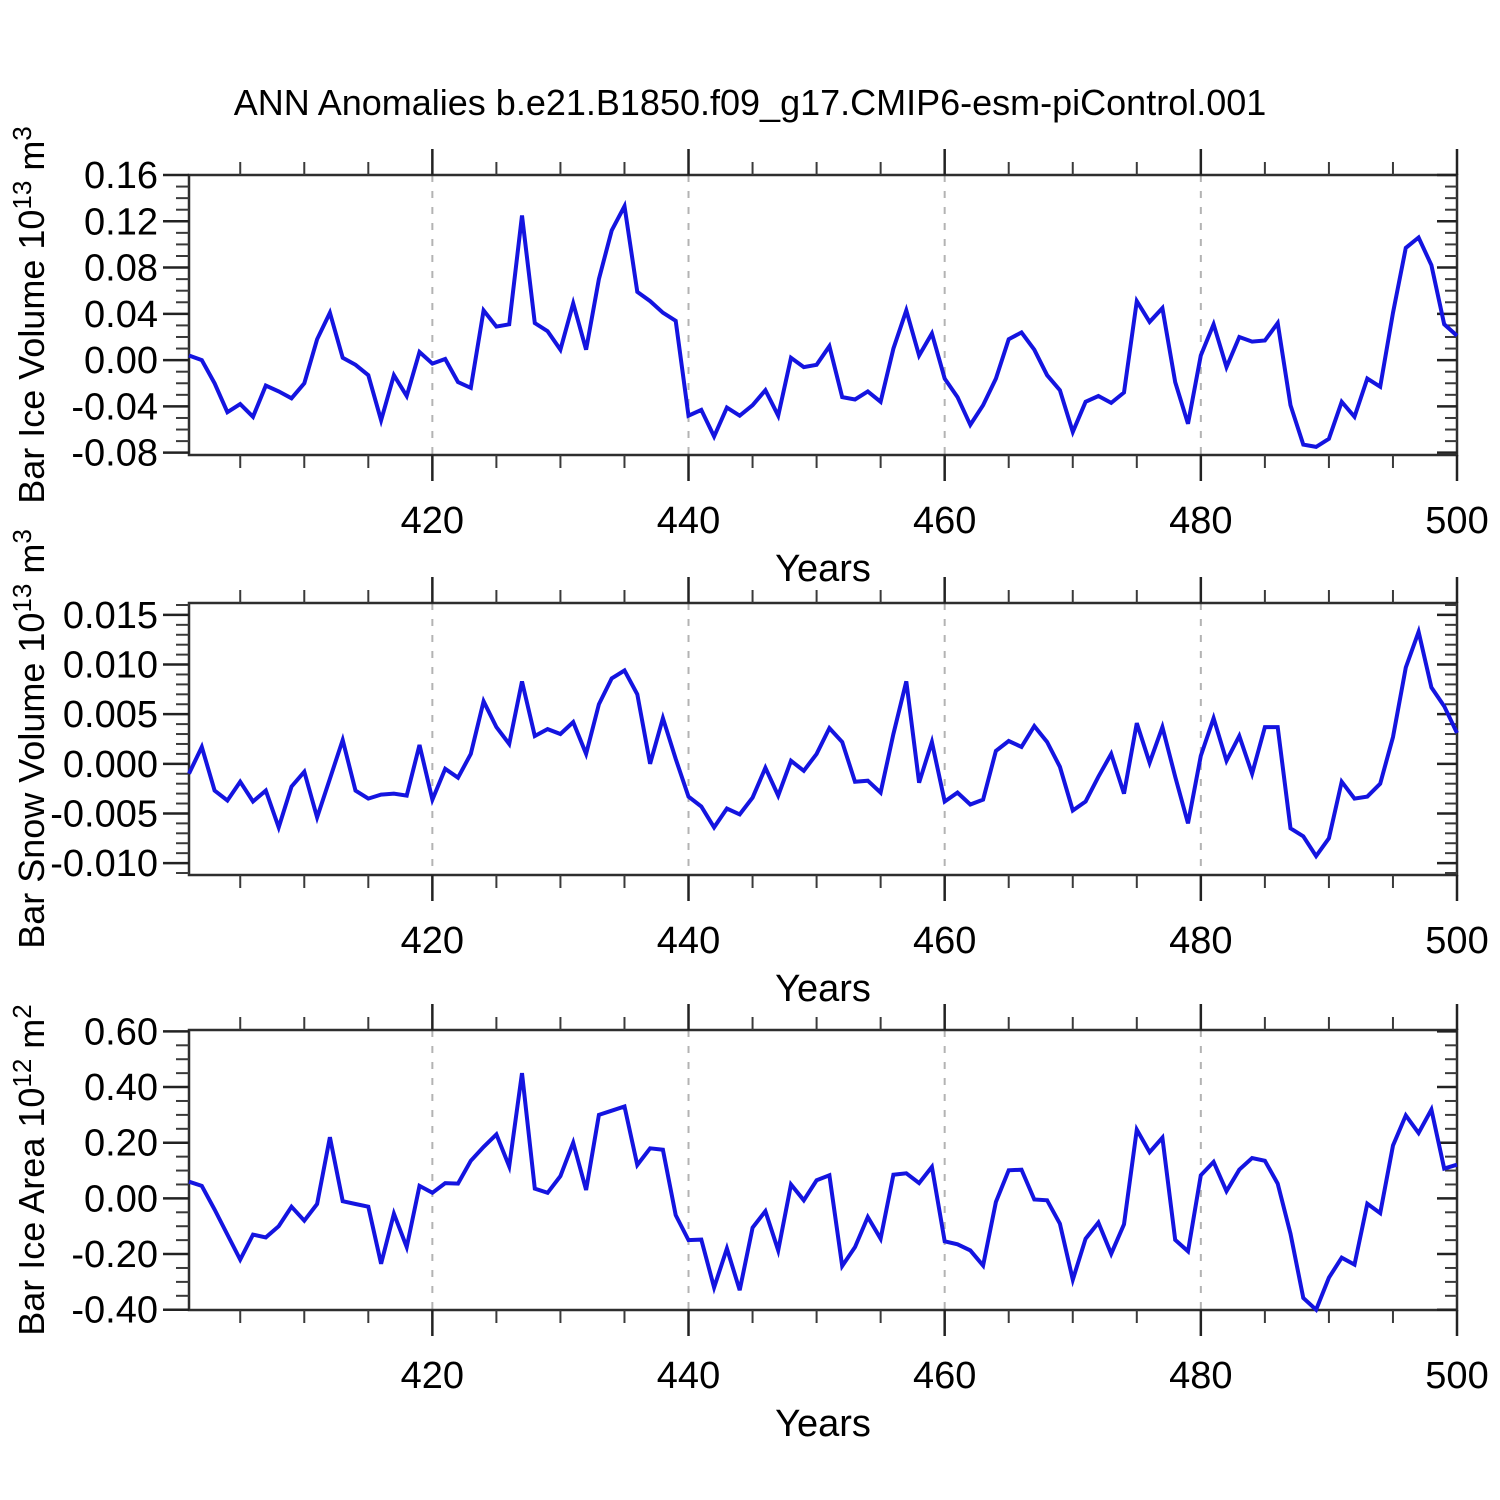  Describe the element at coordinates (823, 742) in the screenshot. I see `snow-volume-line` at that location.